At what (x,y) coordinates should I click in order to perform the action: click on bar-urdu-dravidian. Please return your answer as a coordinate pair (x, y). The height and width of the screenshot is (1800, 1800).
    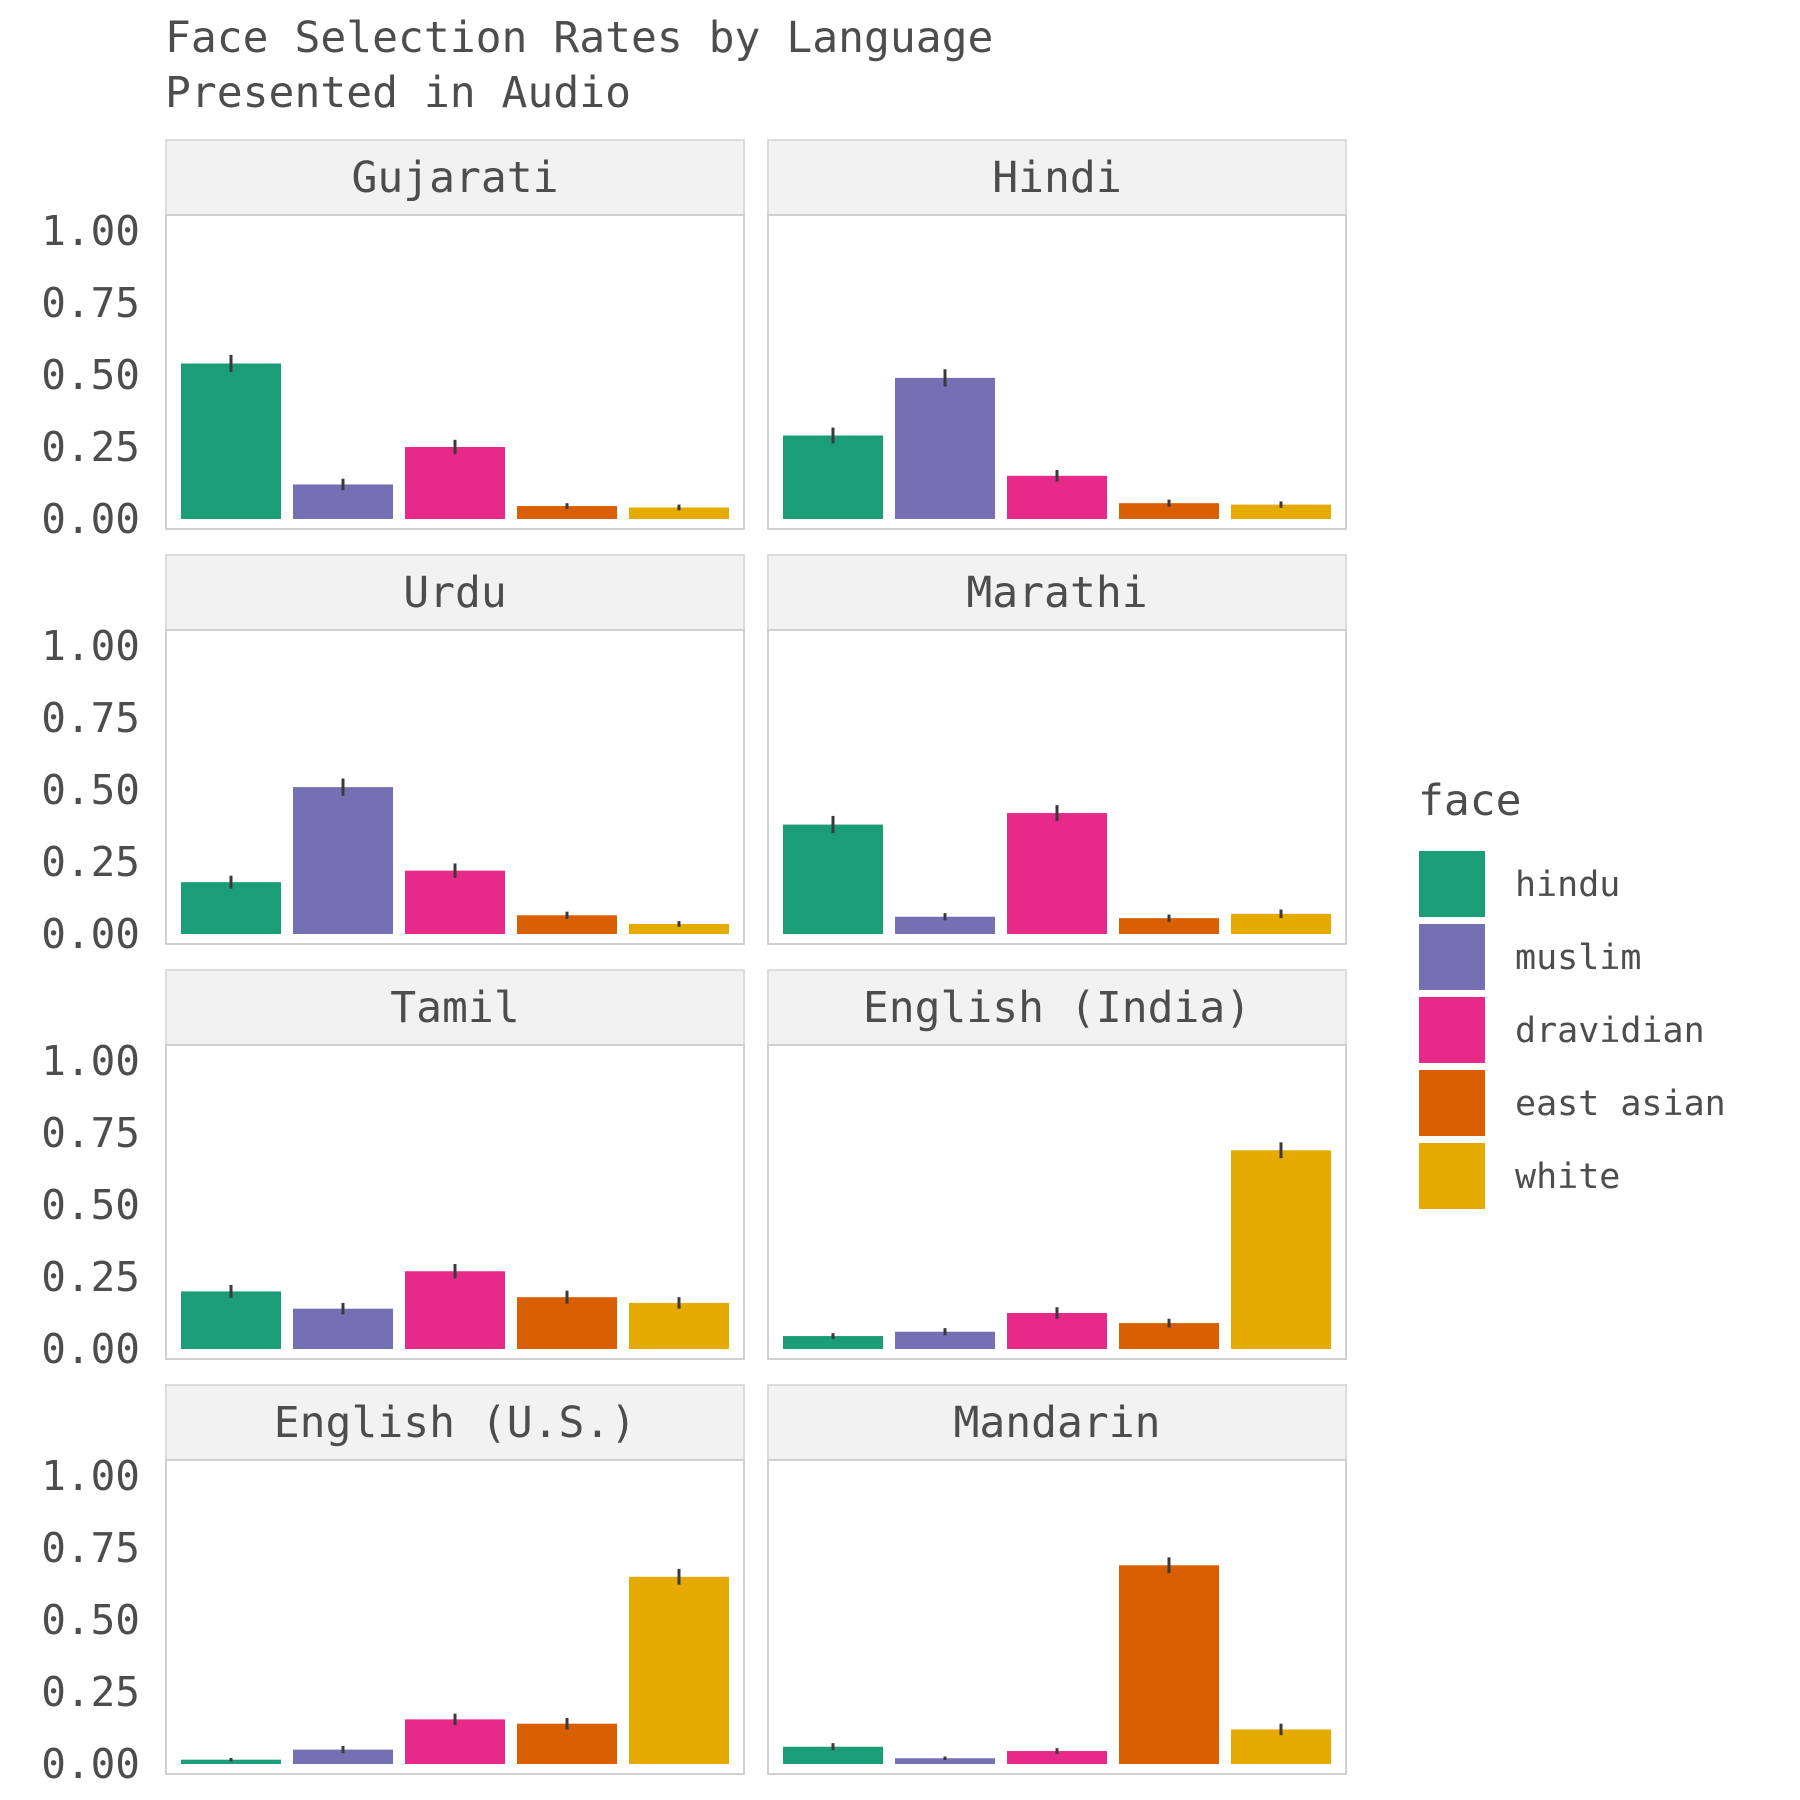
    Looking at the image, I should click on (455, 902).